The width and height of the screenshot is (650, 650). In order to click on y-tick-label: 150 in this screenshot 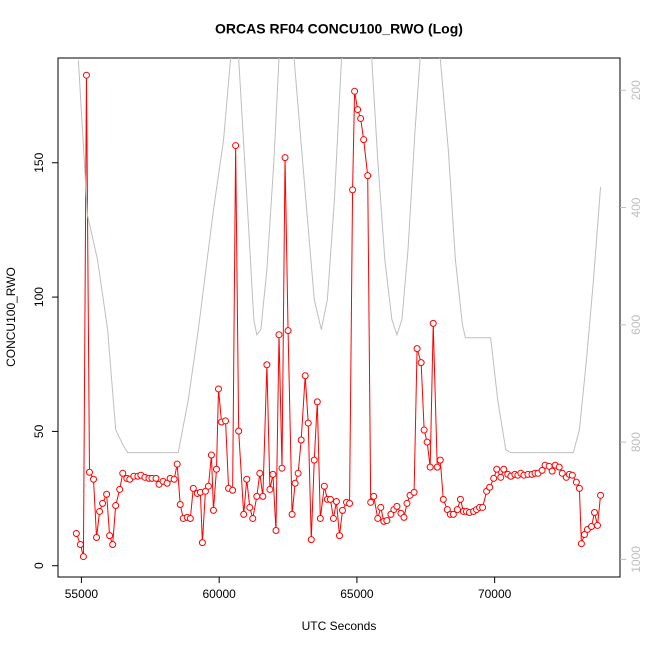, I will do `click(39, 162)`.